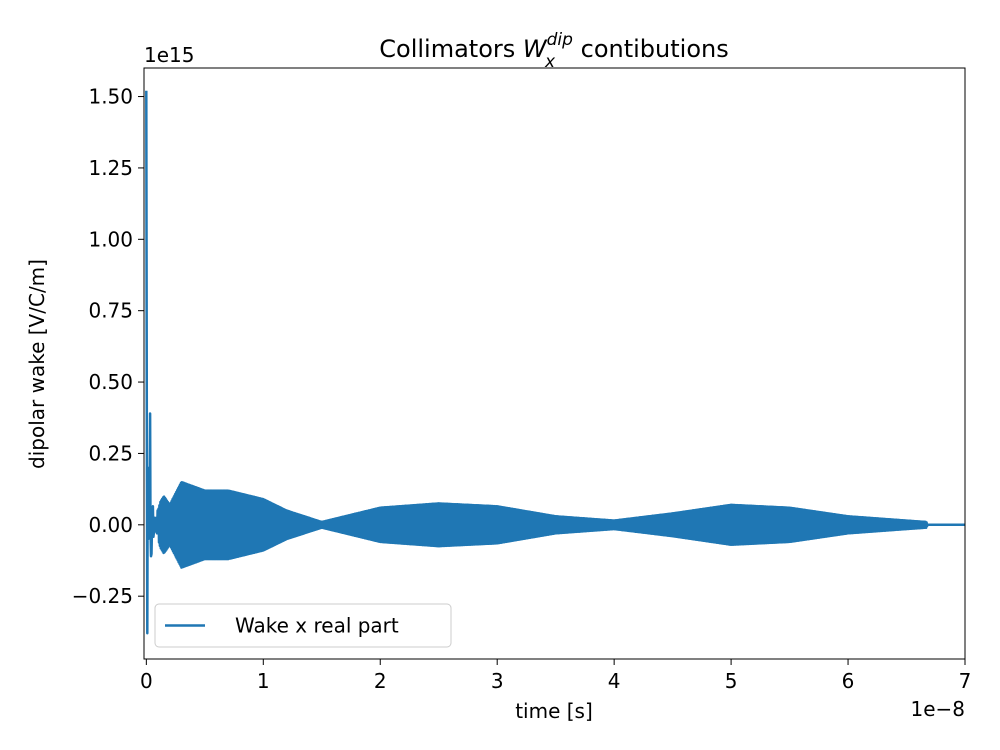 This screenshot has height=750, width=1000. Describe the element at coordinates (37, 364) in the screenshot. I see `y-axis-label: dipolar wake [V/C/m]` at that location.